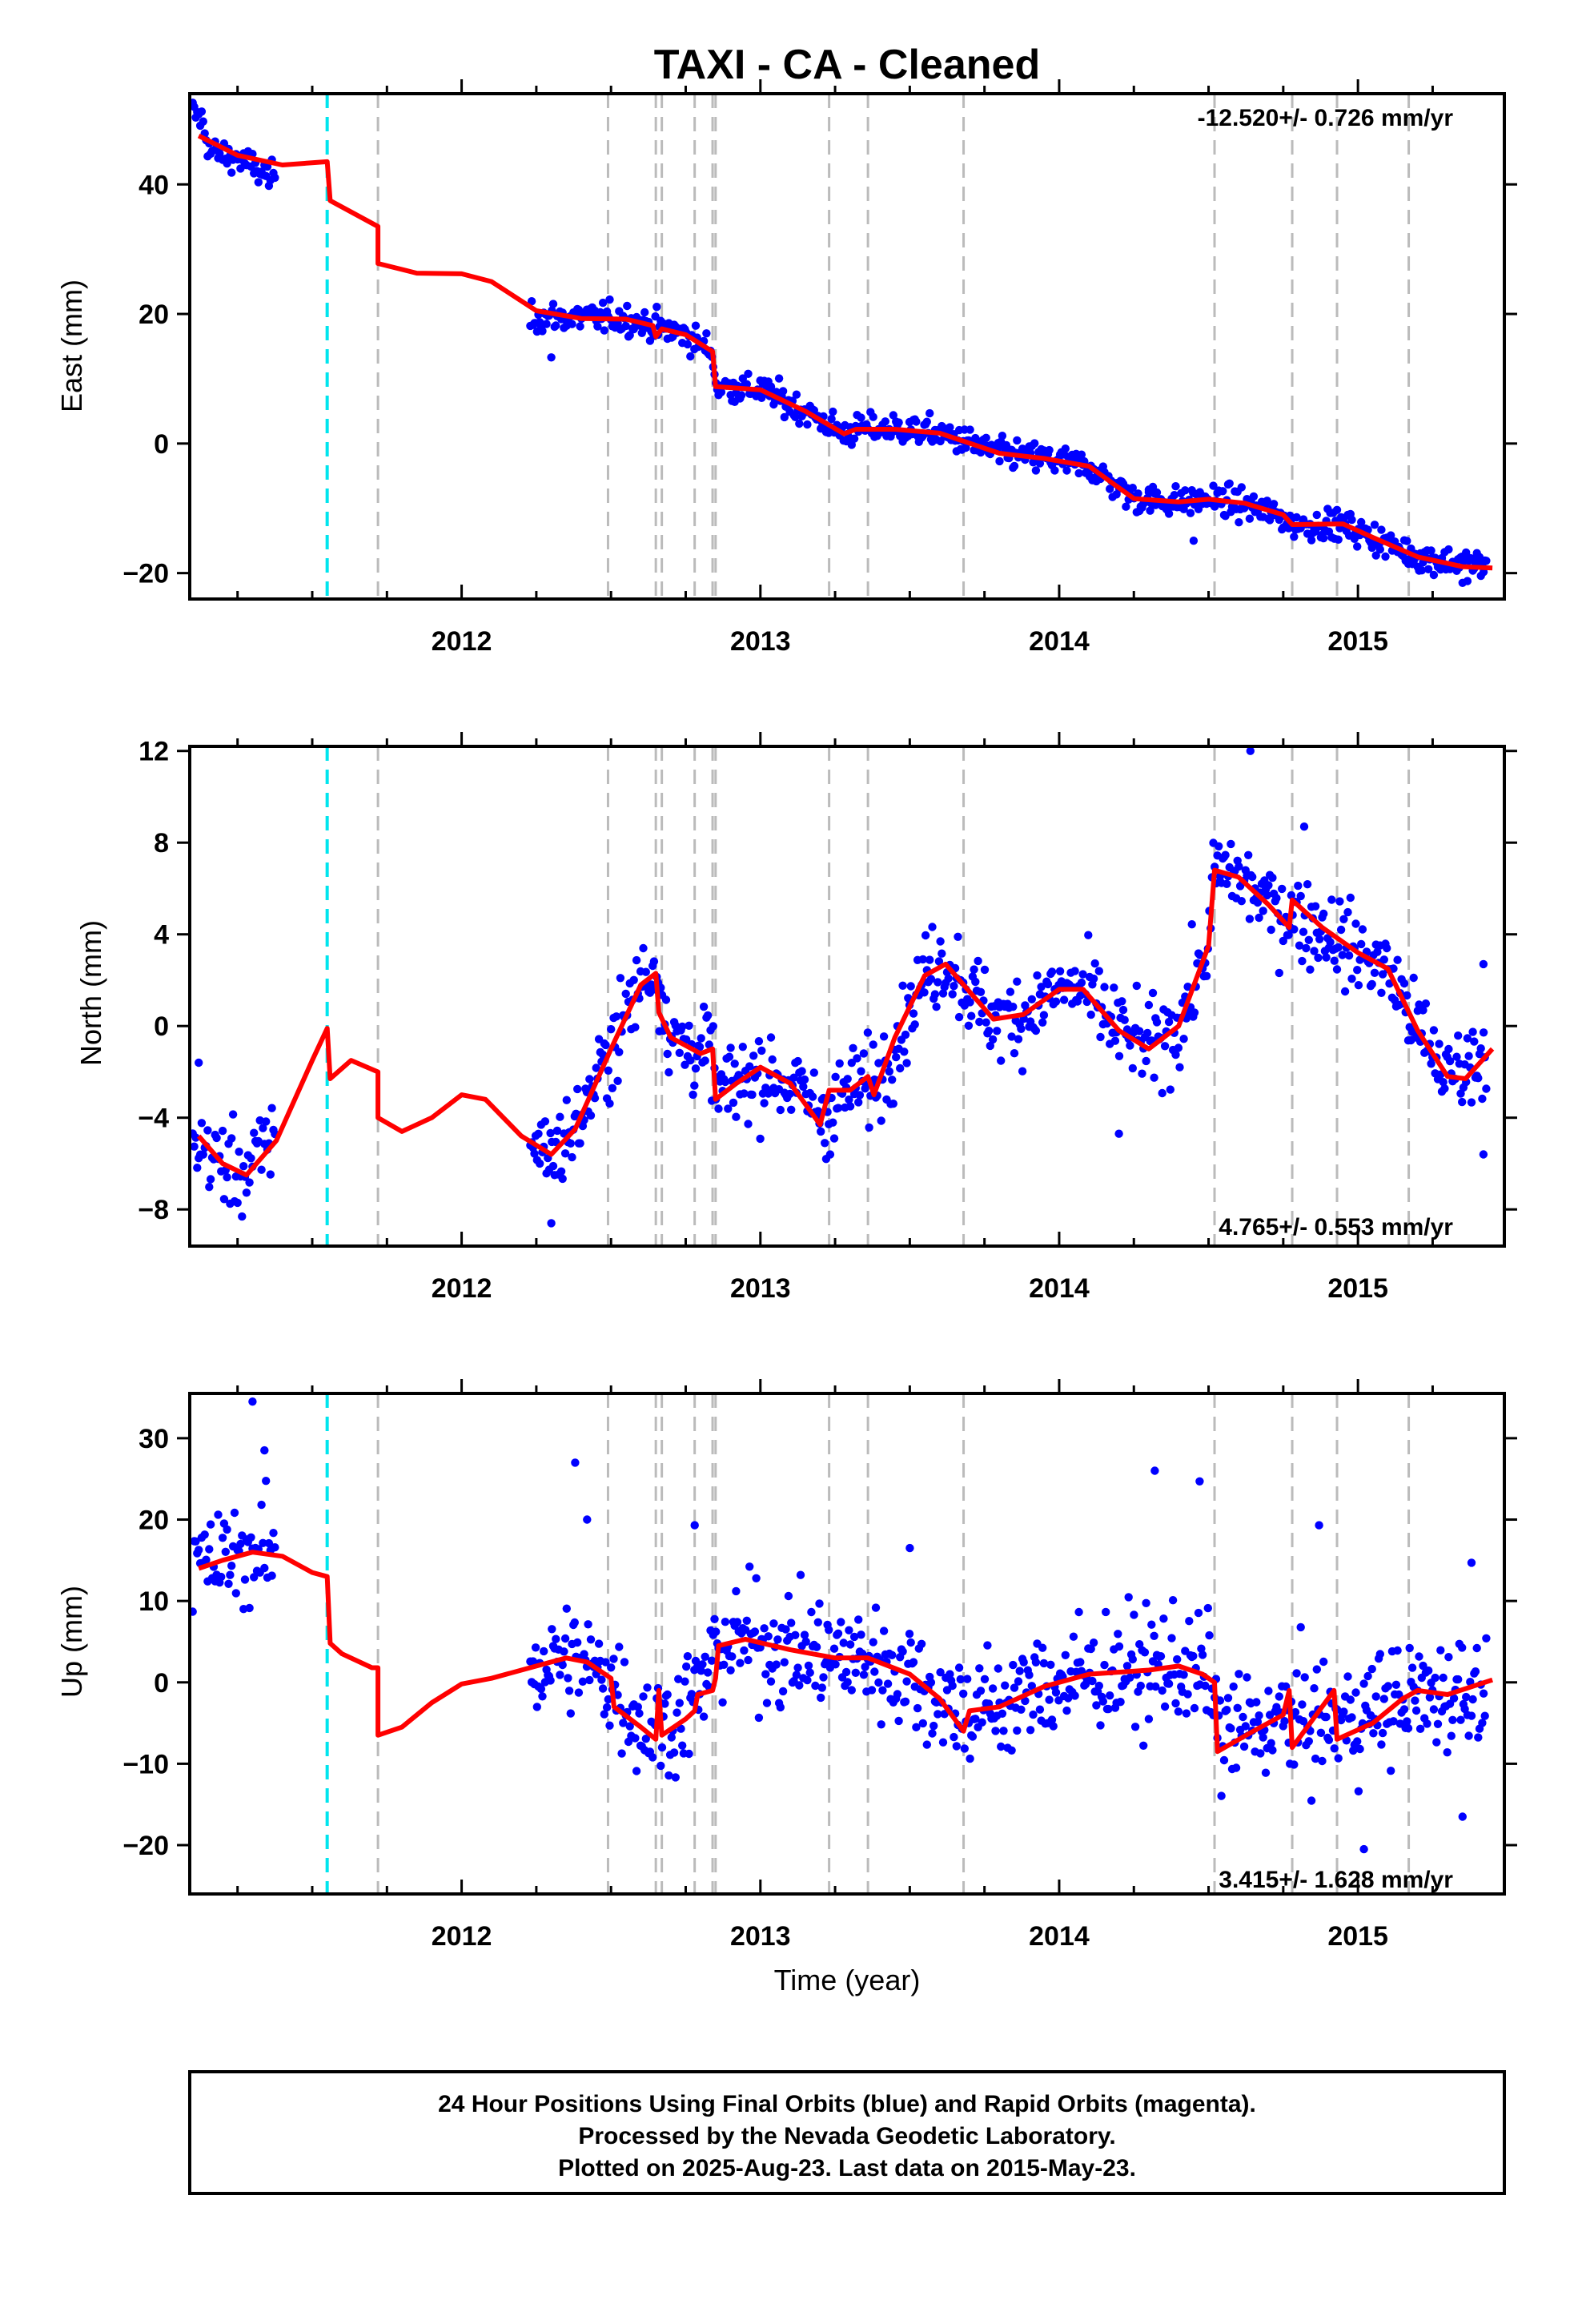 Image resolution: width=1582 pixels, height=2324 pixels. I want to click on y-tick-label: −20, so click(145, 574).